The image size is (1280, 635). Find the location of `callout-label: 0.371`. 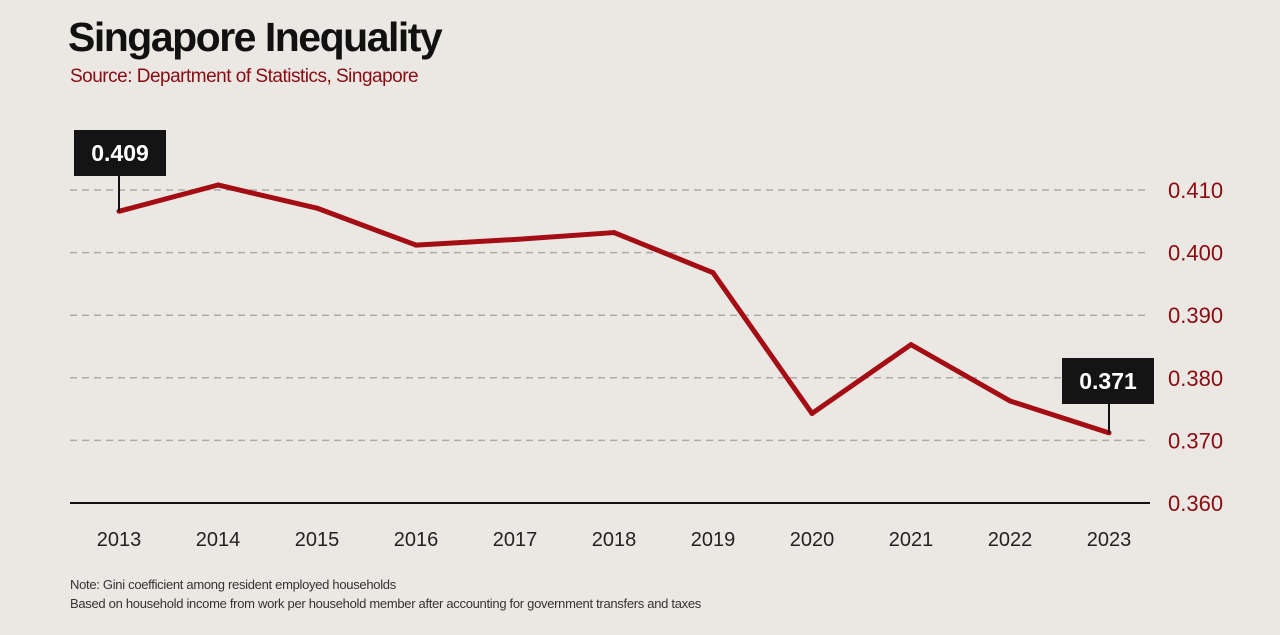

callout-label: 0.371 is located at coordinates (1108, 381).